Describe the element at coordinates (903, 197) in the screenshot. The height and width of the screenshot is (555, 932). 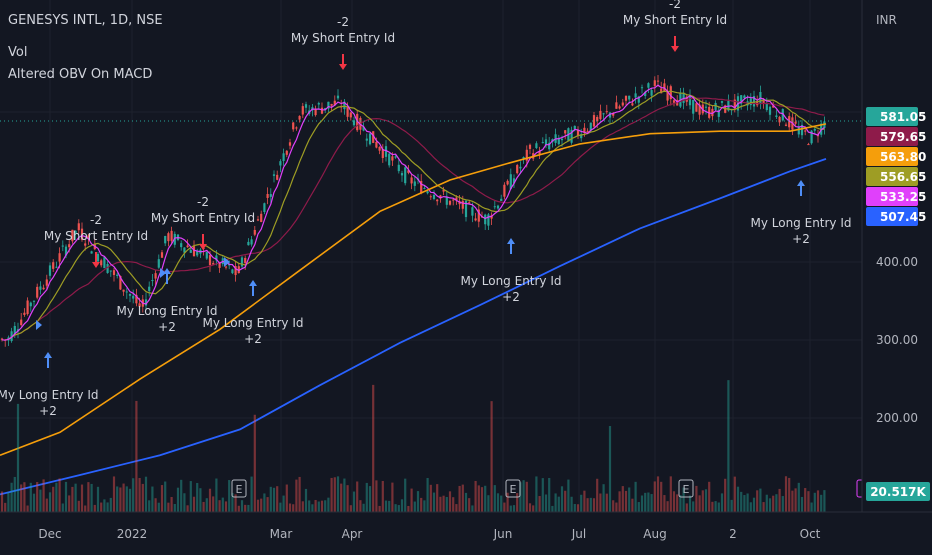
I see `price-scale-value: 533.25` at that location.